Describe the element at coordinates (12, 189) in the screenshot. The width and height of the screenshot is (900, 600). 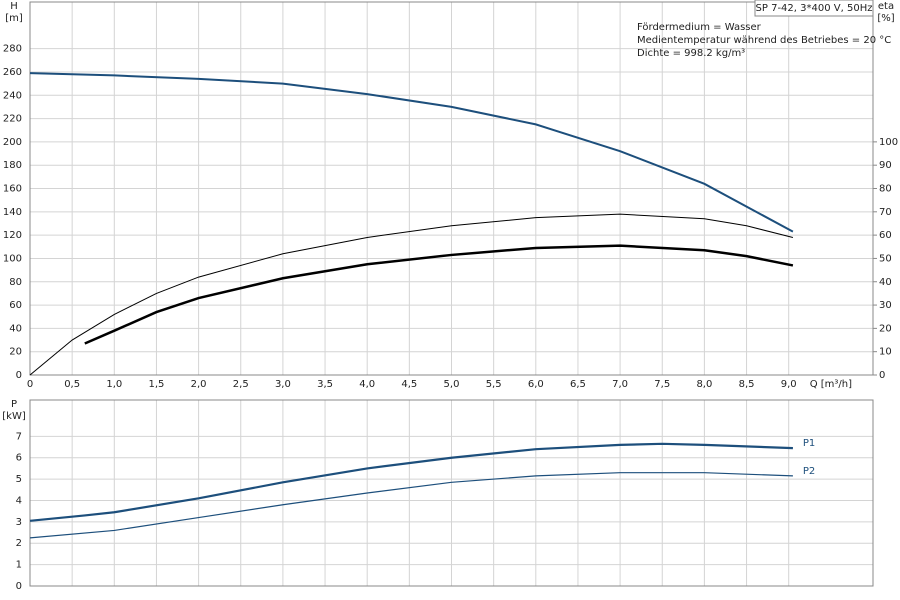
I see `y-tick-label: 160` at that location.